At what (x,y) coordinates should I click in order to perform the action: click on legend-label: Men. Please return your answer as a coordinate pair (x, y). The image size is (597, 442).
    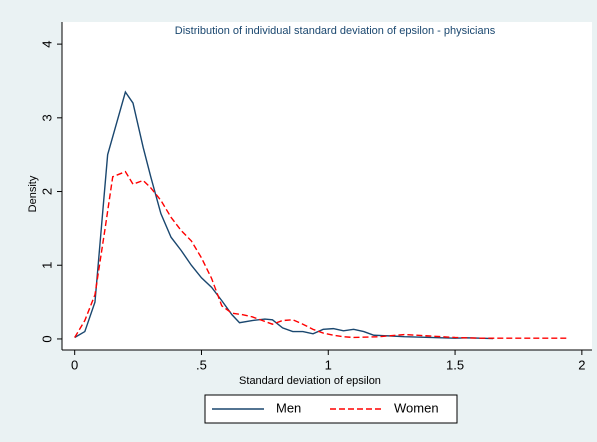
    Looking at the image, I should click on (288, 407).